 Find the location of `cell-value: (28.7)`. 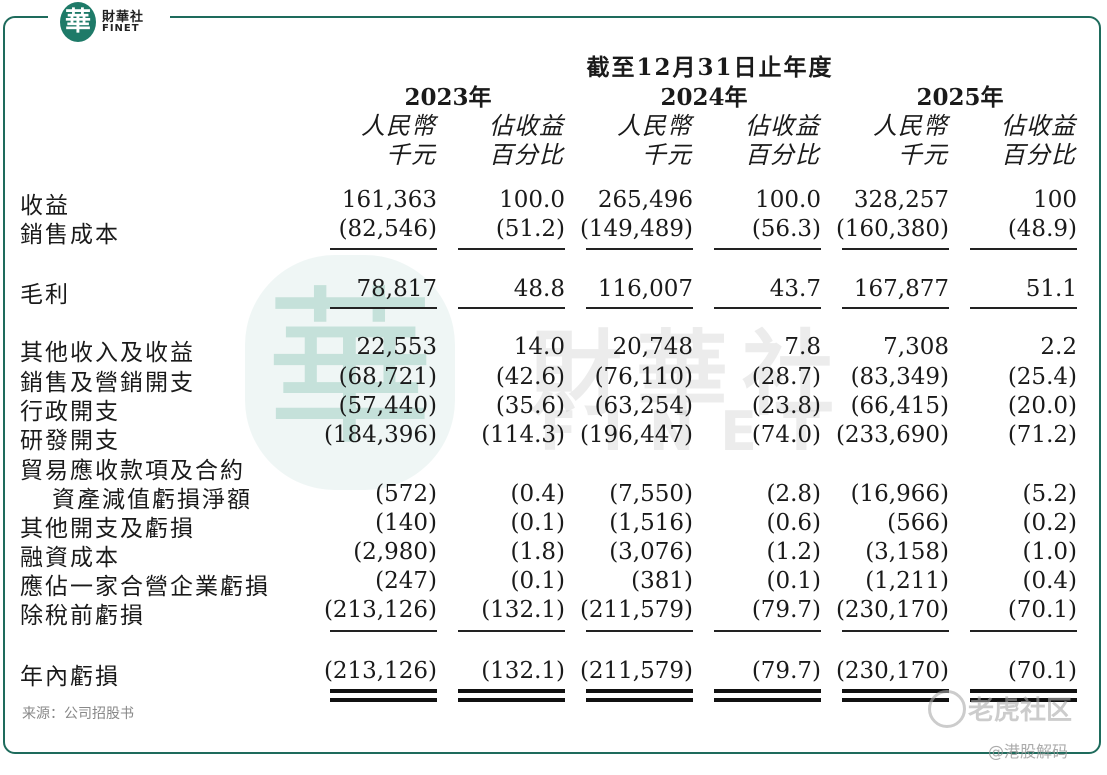

cell-value: (28.7) is located at coordinates (786, 377).